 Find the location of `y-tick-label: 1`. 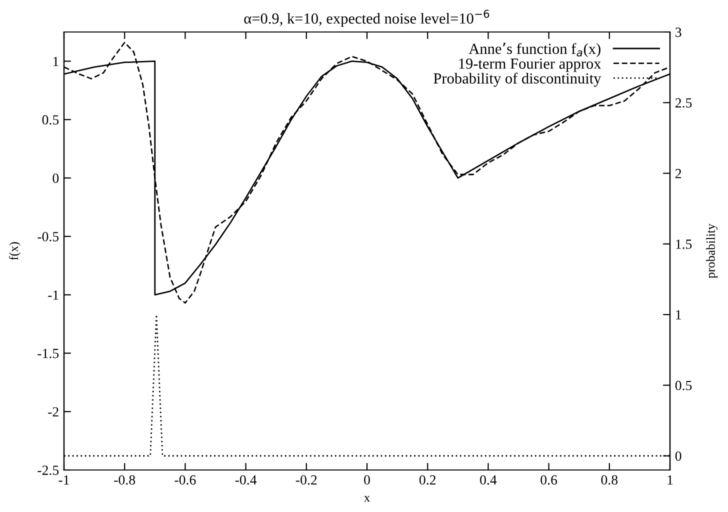

y-tick-label: 1 is located at coordinates (55, 61).